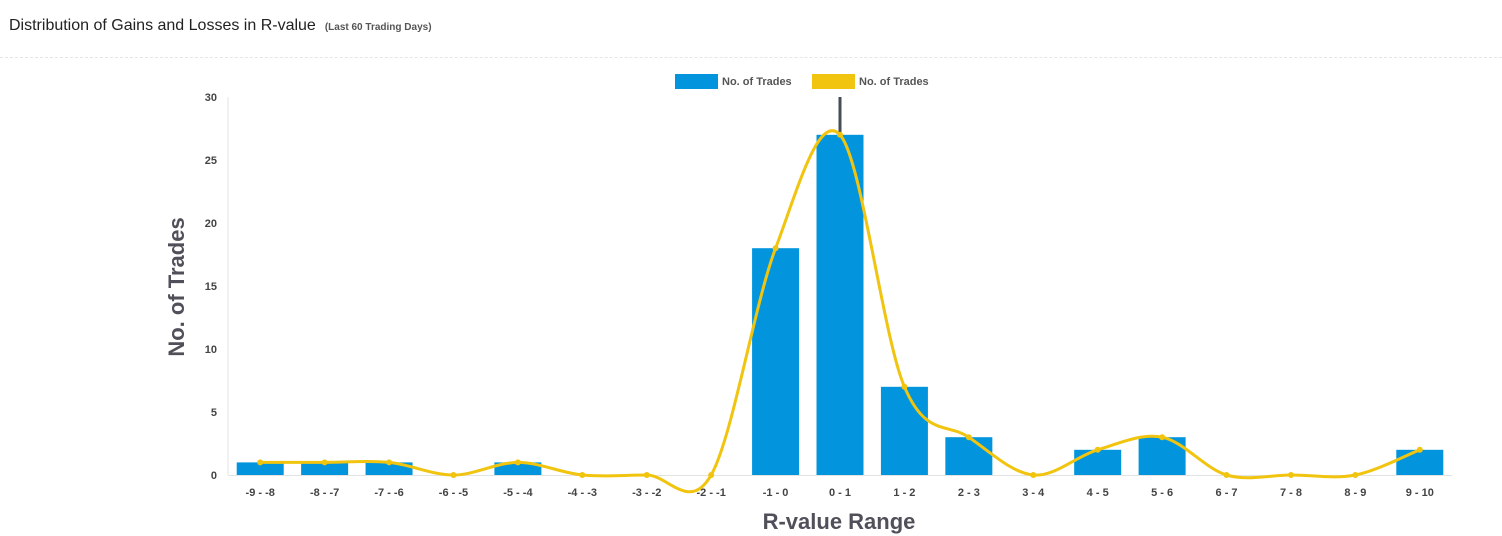  Describe the element at coordinates (176, 286) in the screenshot. I see `y-axis-title: No. of Trades` at that location.